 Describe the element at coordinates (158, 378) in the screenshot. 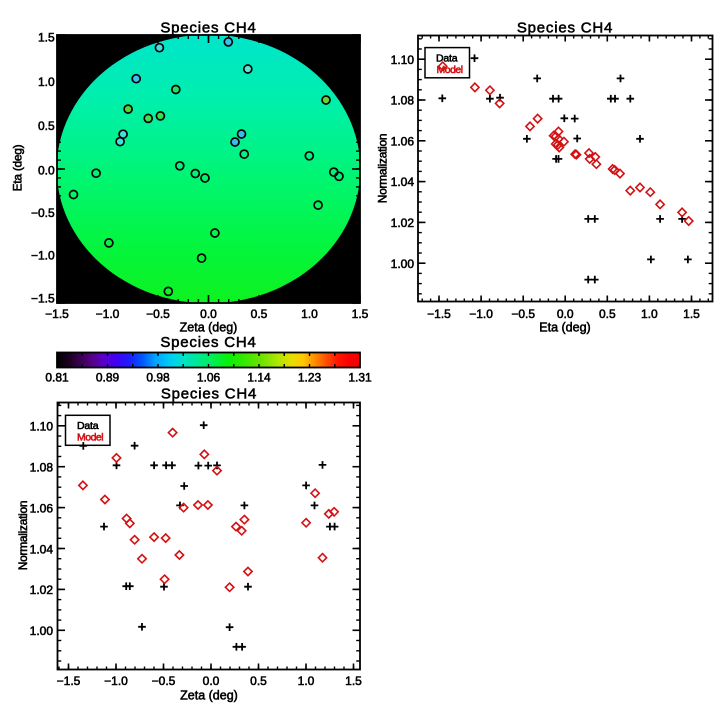

I see `svg-text: 0.98` at that location.